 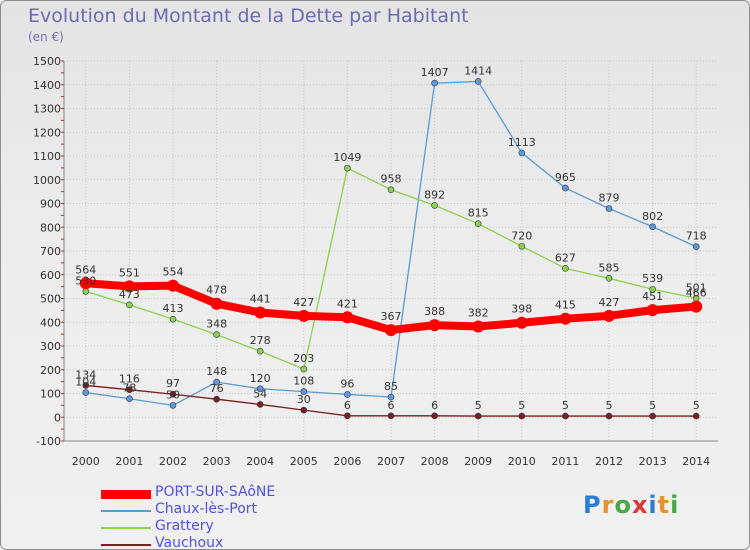 What do you see at coordinates (260, 461) in the screenshot?
I see `x-tick-label: 2004` at bounding box center [260, 461].